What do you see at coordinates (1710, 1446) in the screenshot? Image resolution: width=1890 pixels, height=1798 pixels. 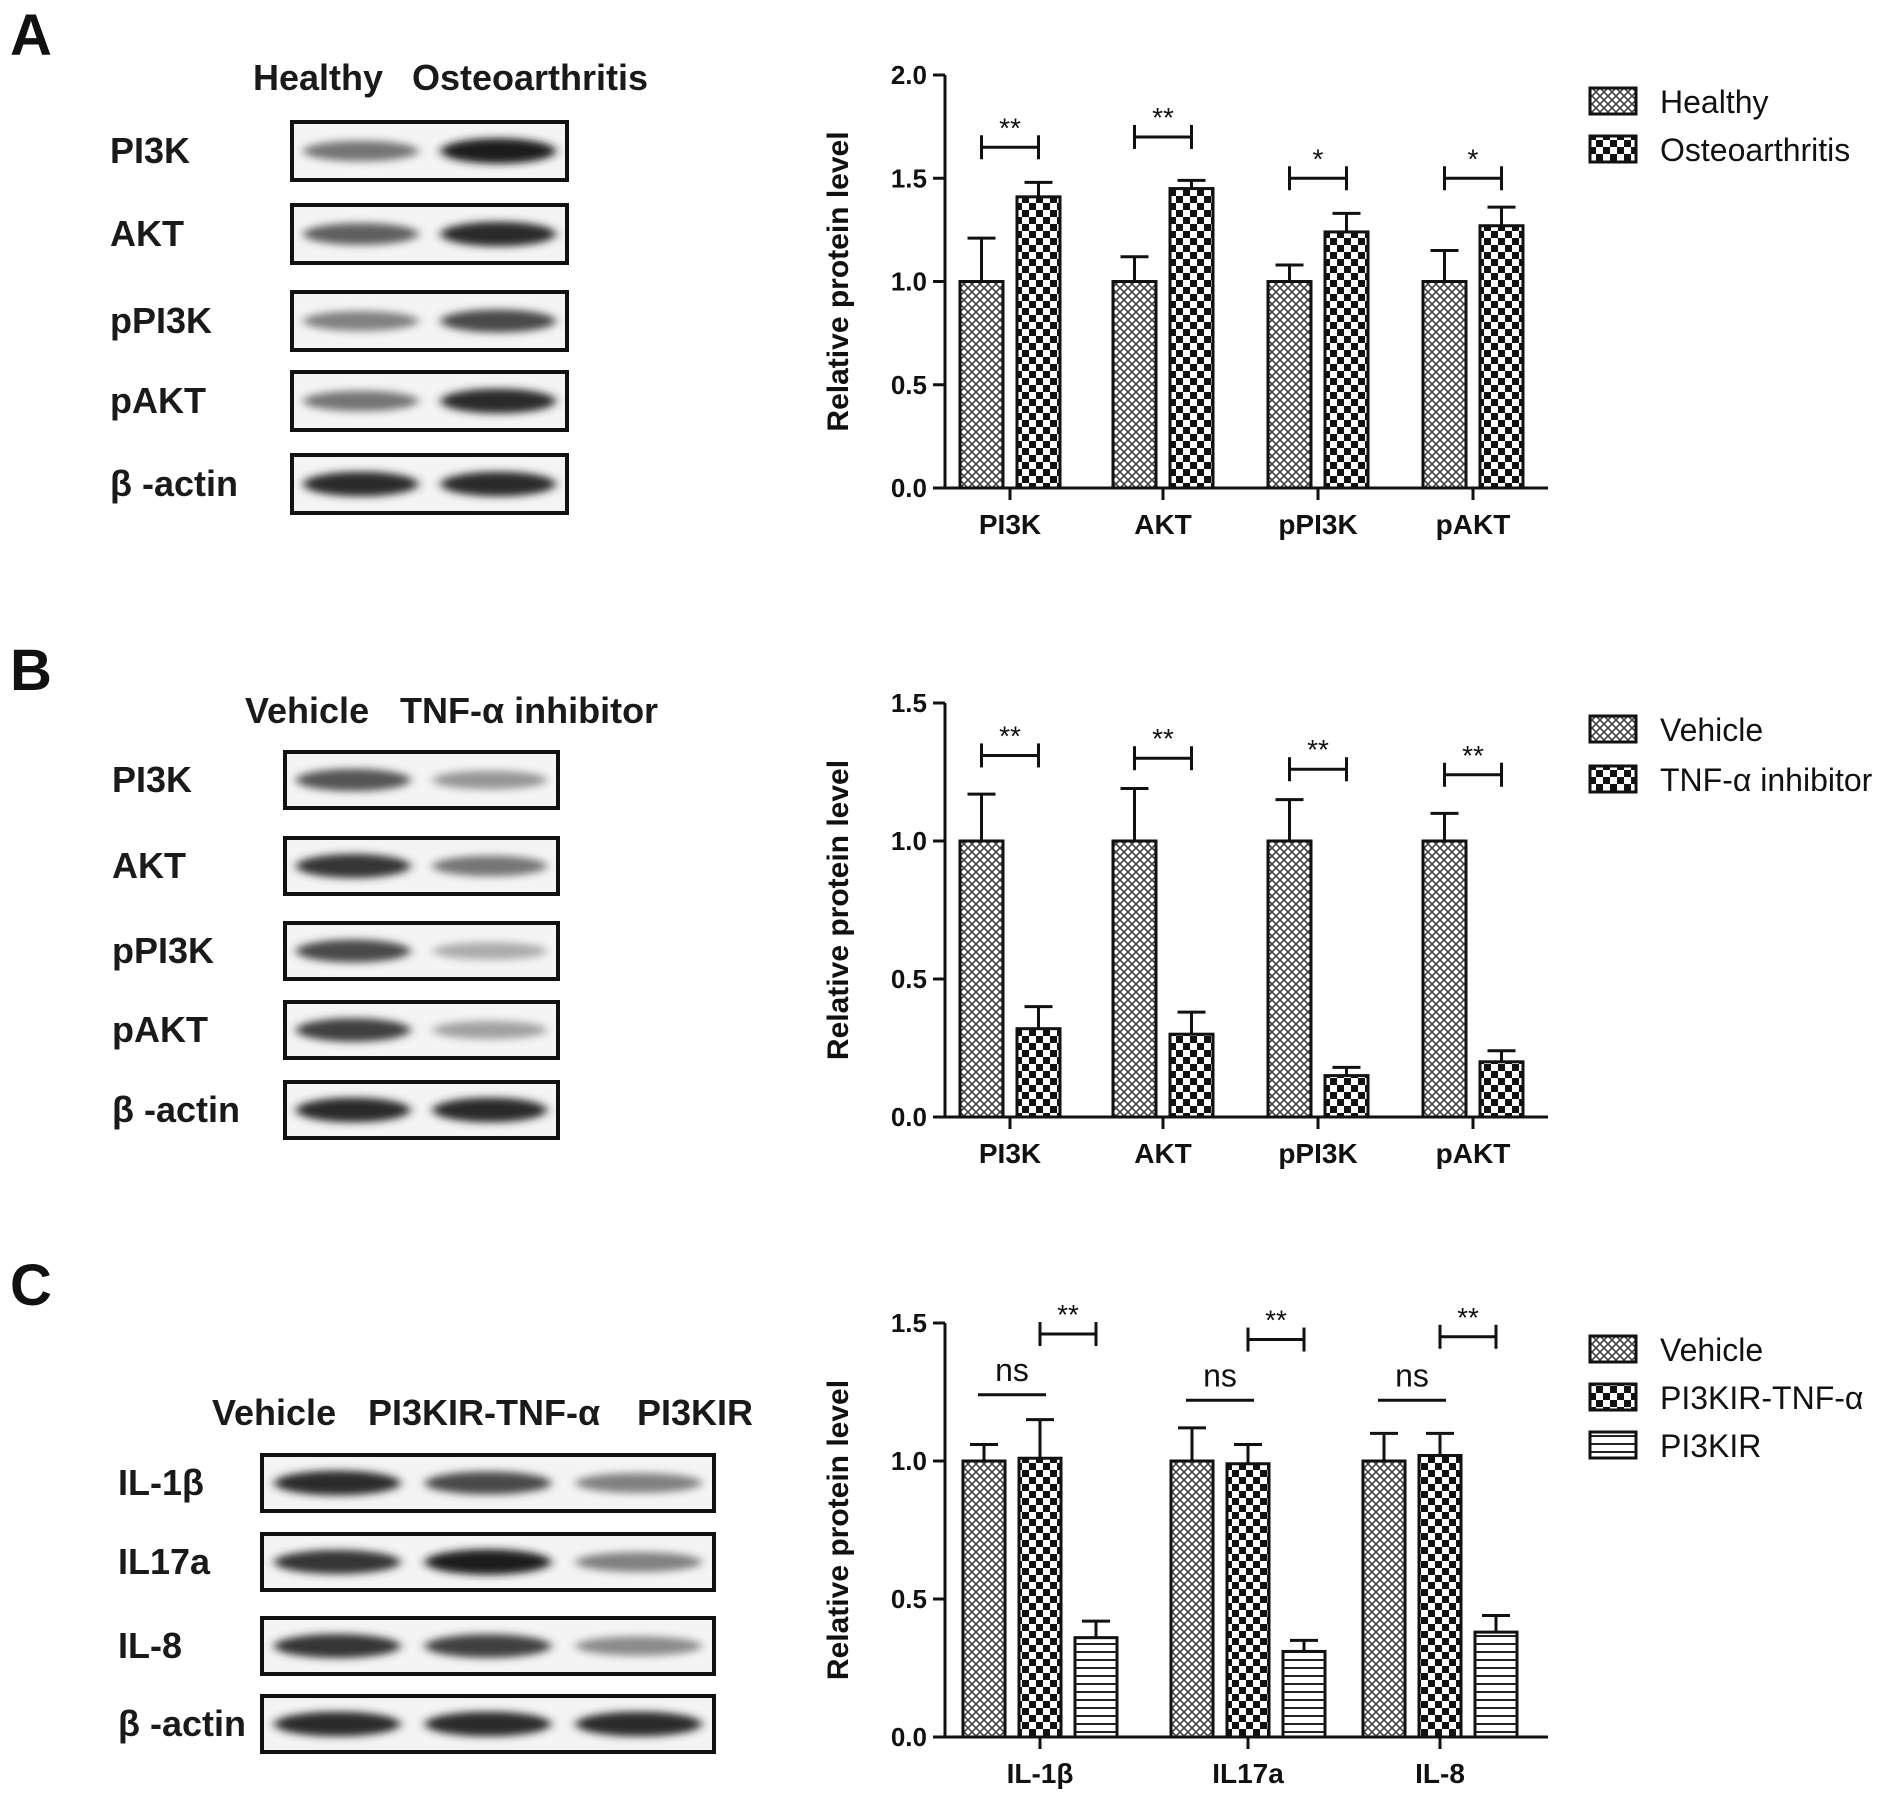 I see `legend-label-pi3kir: PI3KIR` at bounding box center [1710, 1446].